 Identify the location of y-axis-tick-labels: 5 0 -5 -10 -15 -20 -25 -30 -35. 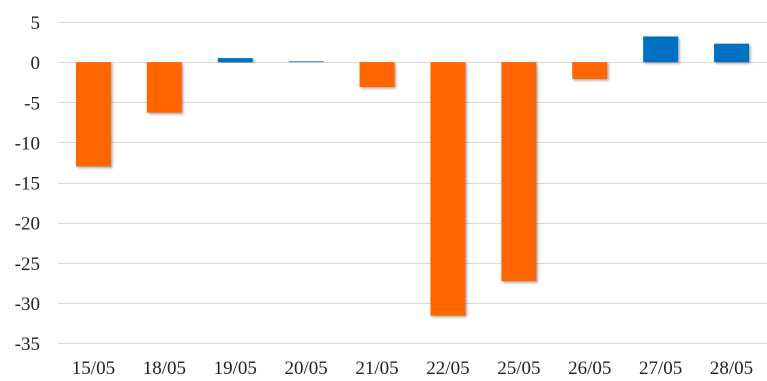
(27, 184).